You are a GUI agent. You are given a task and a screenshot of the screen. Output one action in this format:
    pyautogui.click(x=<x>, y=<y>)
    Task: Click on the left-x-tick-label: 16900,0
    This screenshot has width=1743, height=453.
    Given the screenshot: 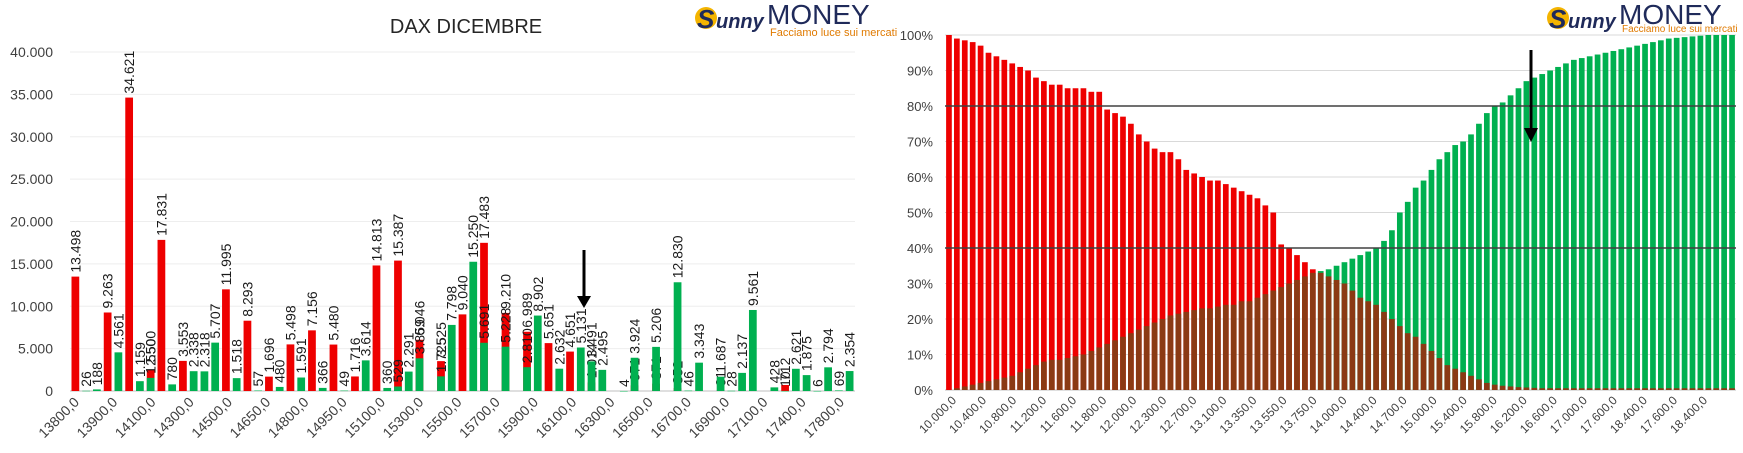 What is the action you would take?
    pyautogui.click(x=708, y=417)
    